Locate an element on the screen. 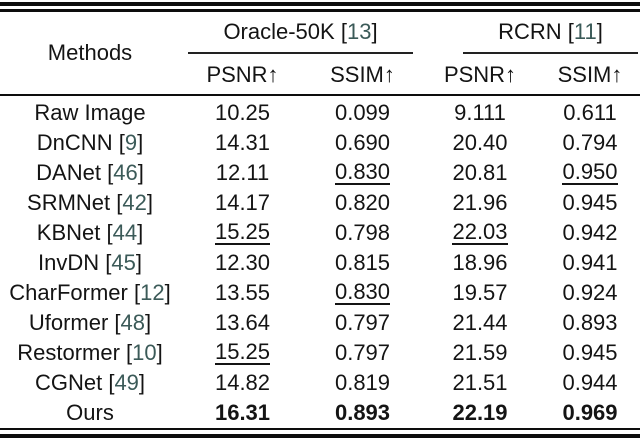 The width and height of the screenshot is (640, 442). metric-value: 0.820 is located at coordinates (362, 202).